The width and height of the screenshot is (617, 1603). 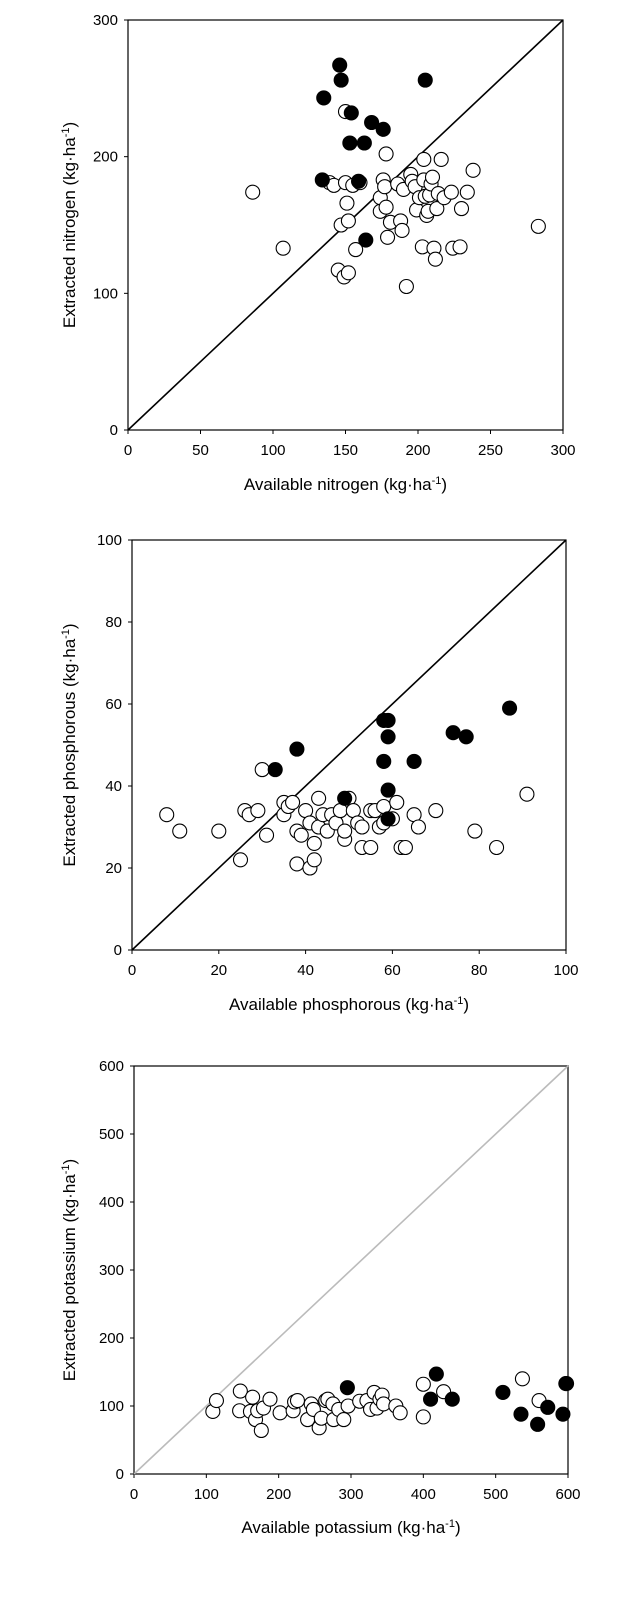 I want to click on potassium-x-tick-label: 200, so click(x=278, y=1494).